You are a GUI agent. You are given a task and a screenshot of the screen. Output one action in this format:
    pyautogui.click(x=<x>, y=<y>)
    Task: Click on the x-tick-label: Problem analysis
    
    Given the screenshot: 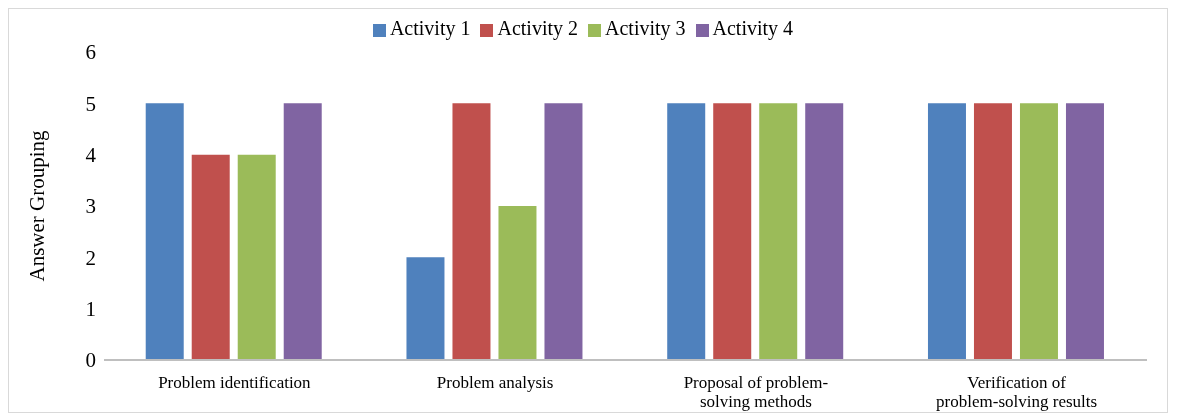 What is the action you would take?
    pyautogui.click(x=495, y=382)
    